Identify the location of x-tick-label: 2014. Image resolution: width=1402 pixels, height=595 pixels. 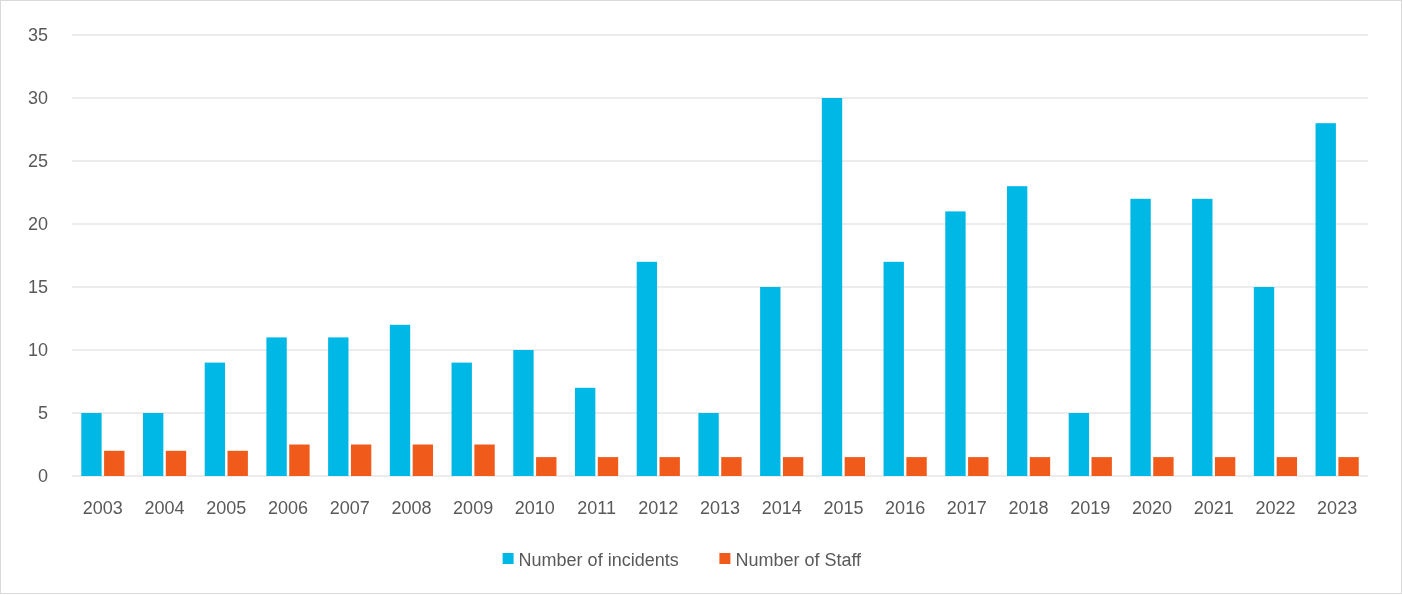
(781, 508).